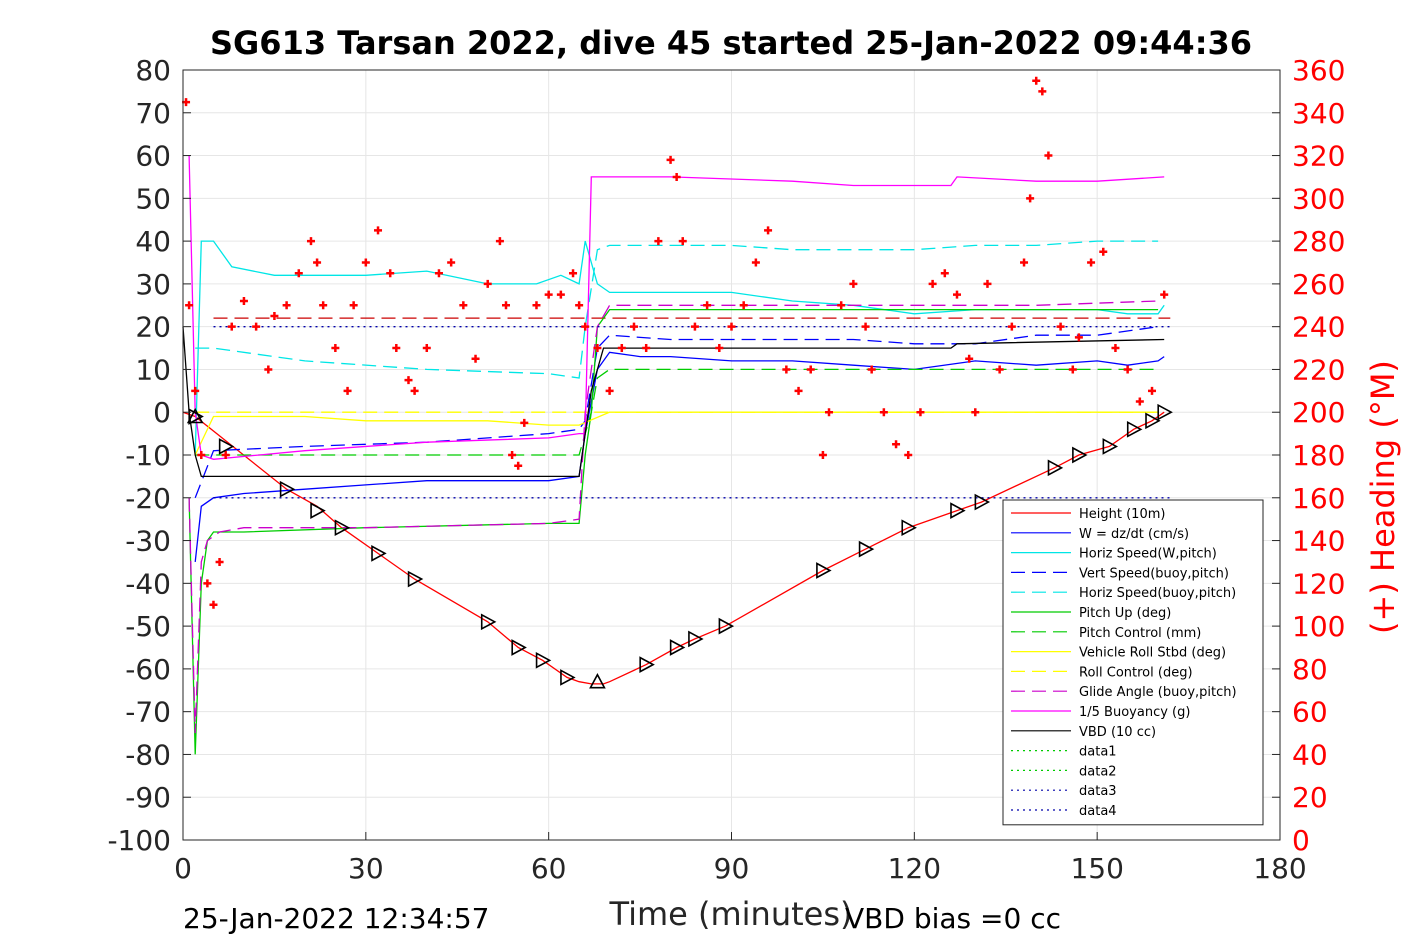  I want to click on left-tick-label: -10, so click(148, 455).